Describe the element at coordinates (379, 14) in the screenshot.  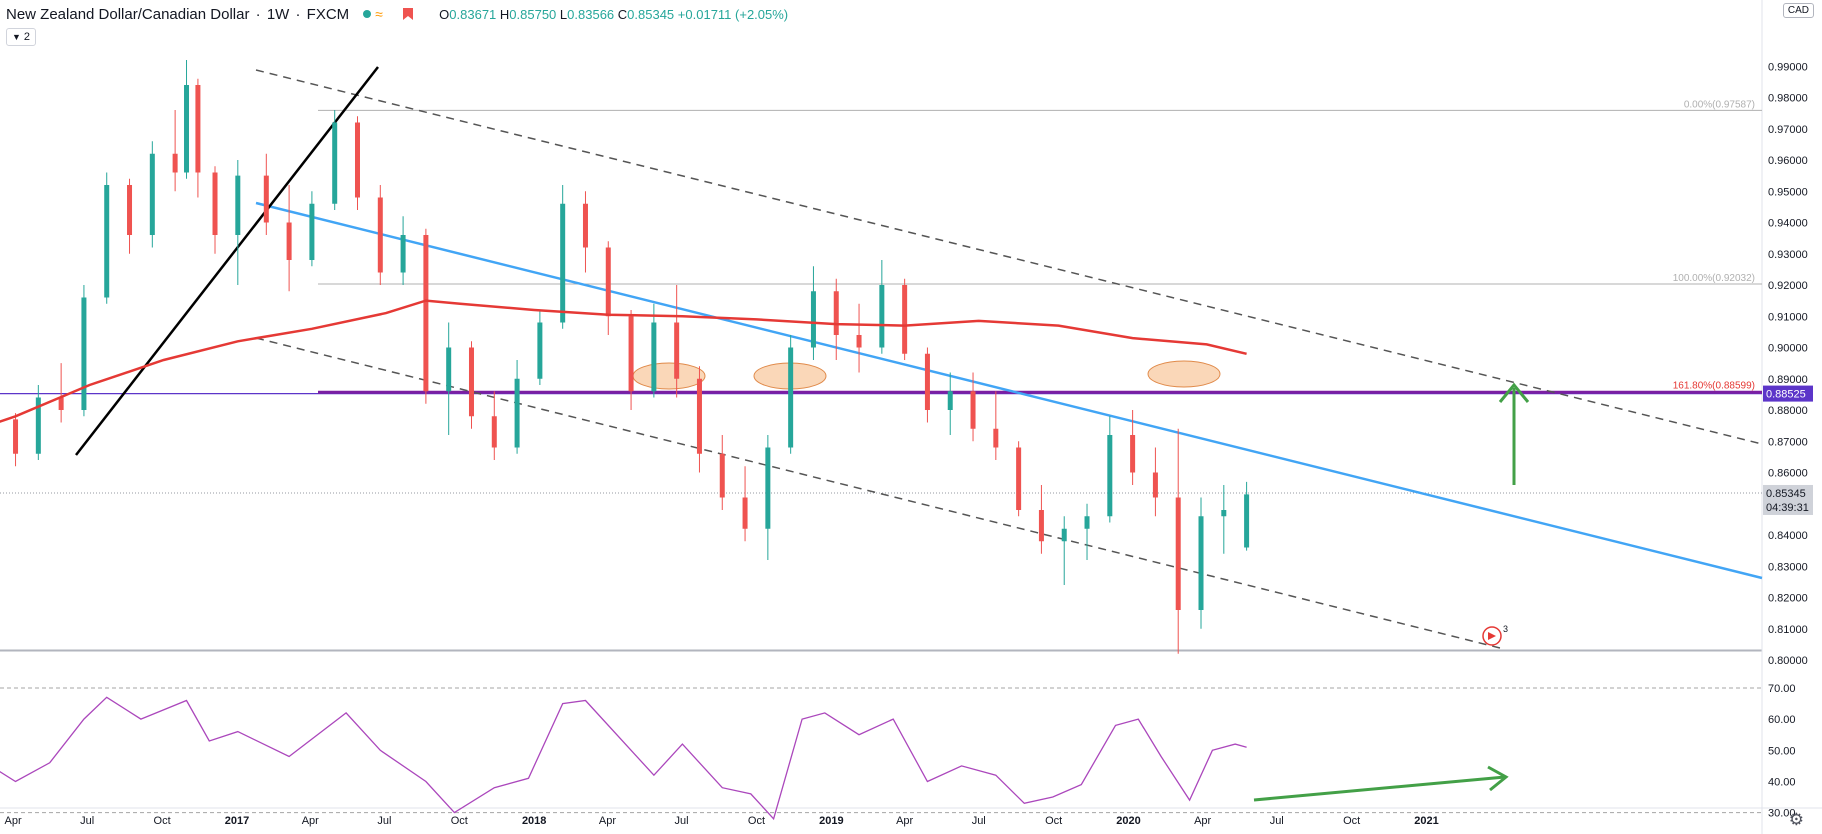
I see `wave-icon: ≈` at that location.